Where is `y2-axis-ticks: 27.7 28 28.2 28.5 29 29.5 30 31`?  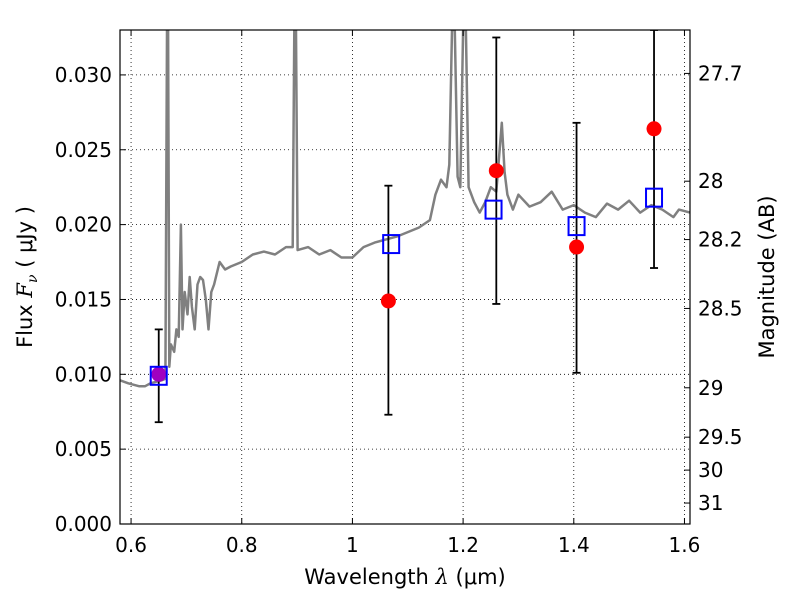 y2-axis-ticks: 27.7 28 28.2 28.5 29 29.5 30 31 is located at coordinates (713, 288).